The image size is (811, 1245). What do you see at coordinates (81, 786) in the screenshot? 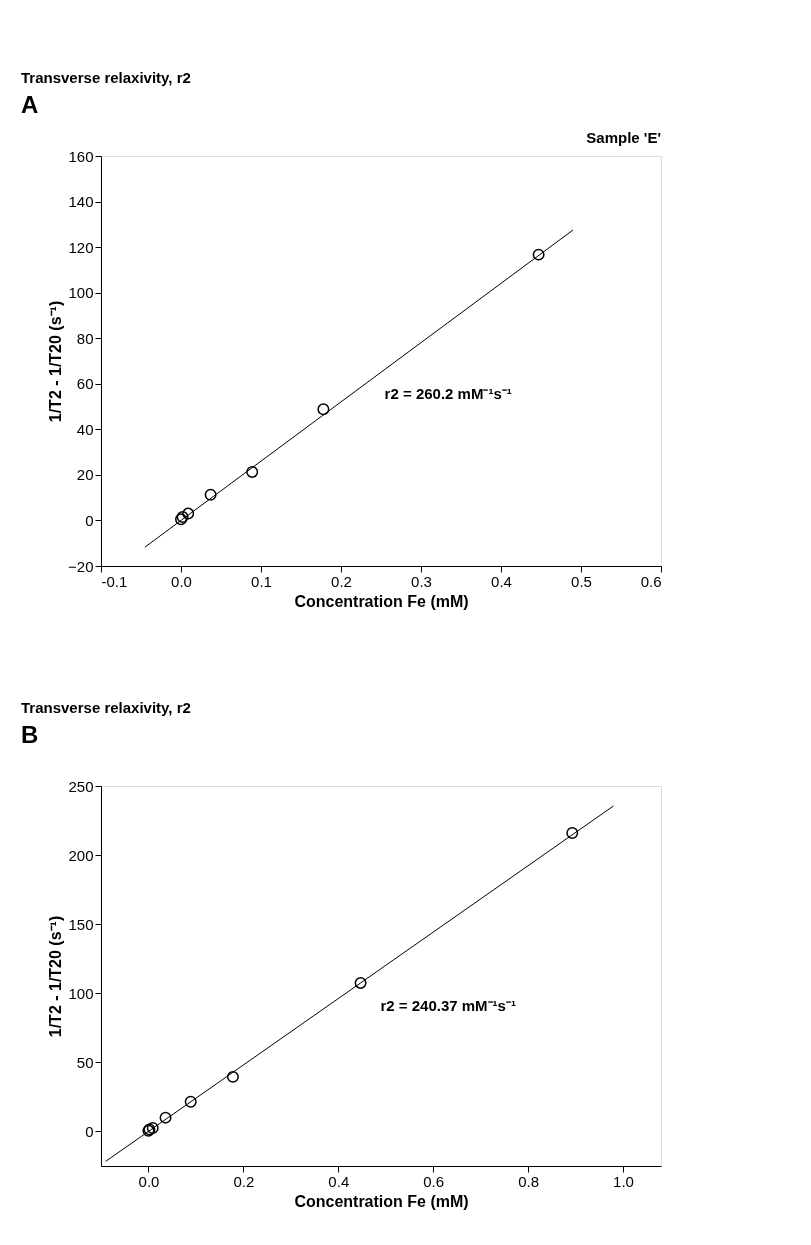
I see `y-tick-label: 250` at bounding box center [81, 786].